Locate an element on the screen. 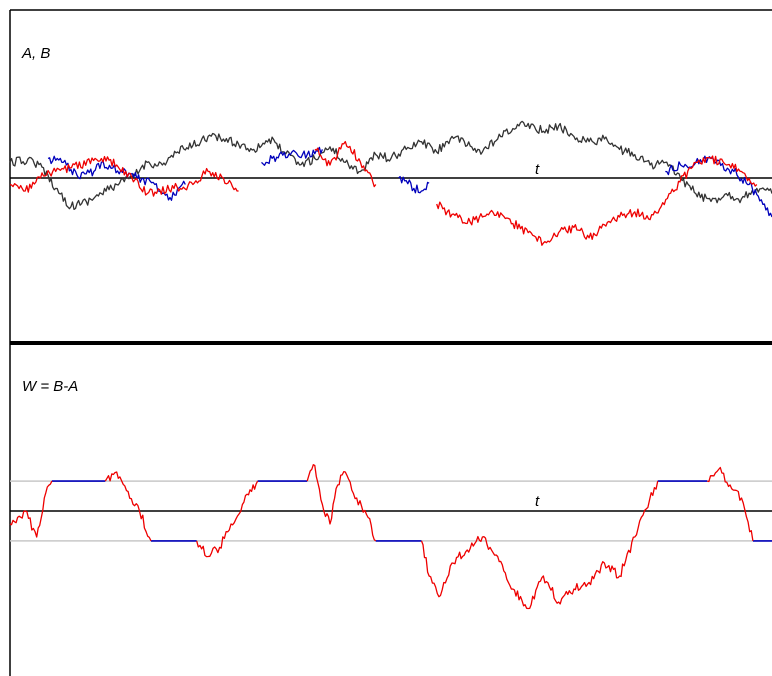 The width and height of the screenshot is (772, 676). panel-w-title: W = B-A is located at coordinates (50, 386).